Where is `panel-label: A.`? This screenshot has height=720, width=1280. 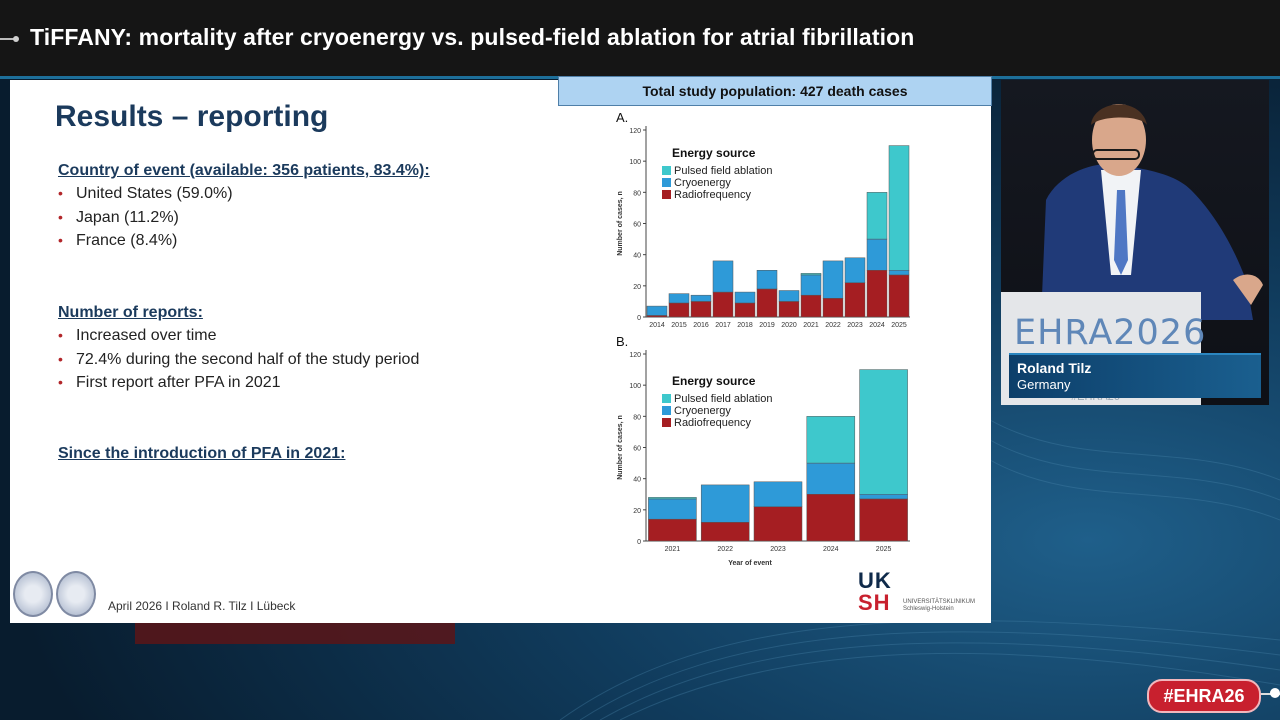 panel-label: A. is located at coordinates (622, 117).